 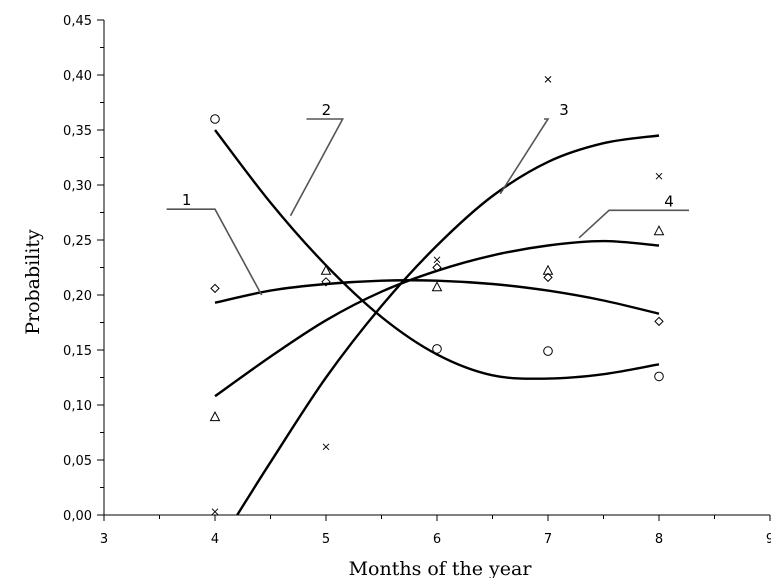 What do you see at coordinates (768, 539) in the screenshot?
I see `x-tick-label: 9` at bounding box center [768, 539].